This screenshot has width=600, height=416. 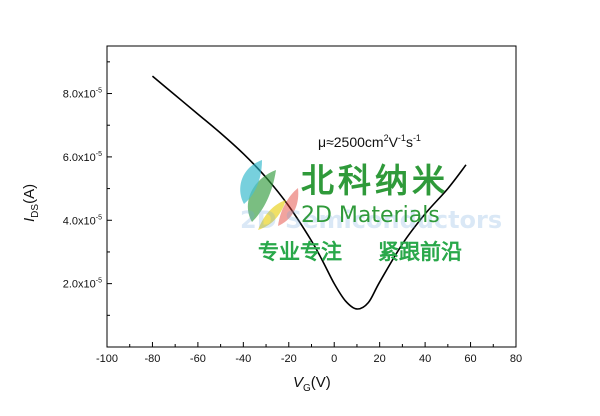 I want to click on logo-leaf-yellow, so click(x=272, y=215).